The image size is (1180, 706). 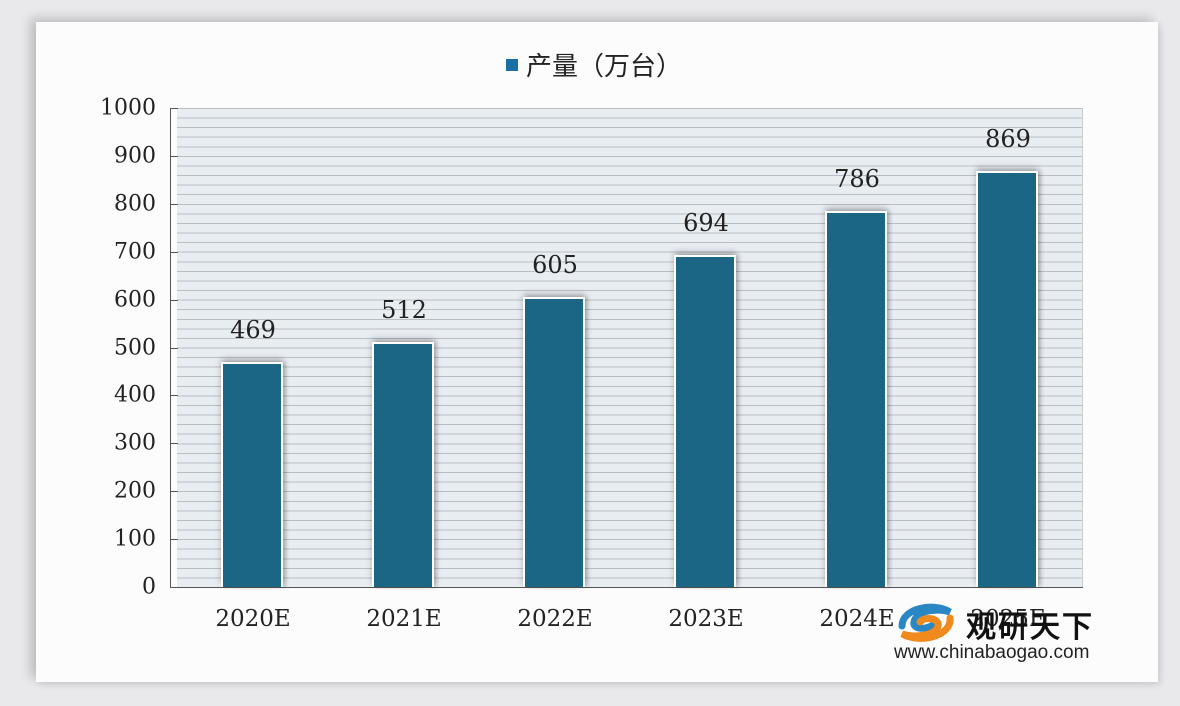 What do you see at coordinates (926, 622) in the screenshot?
I see `logo-swirl-icon` at bounding box center [926, 622].